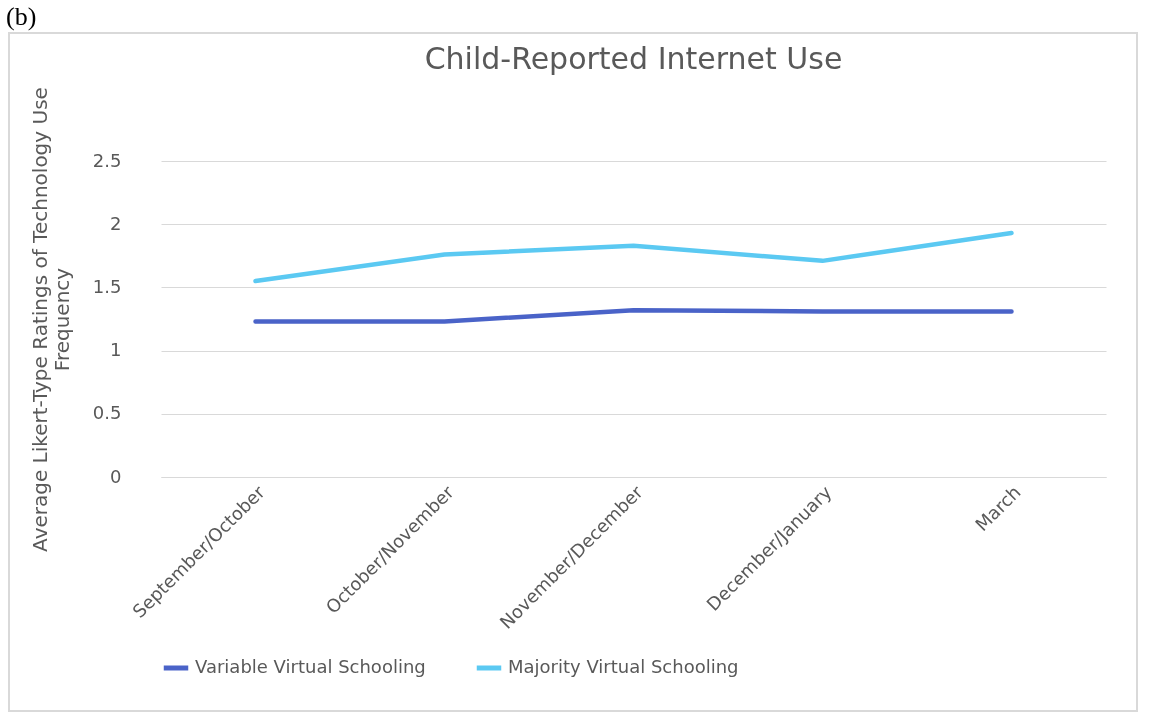 This screenshot has width=1149, height=715. What do you see at coordinates (310, 666) in the screenshot?
I see `legend-label: Variable Virtual Schooling` at bounding box center [310, 666].